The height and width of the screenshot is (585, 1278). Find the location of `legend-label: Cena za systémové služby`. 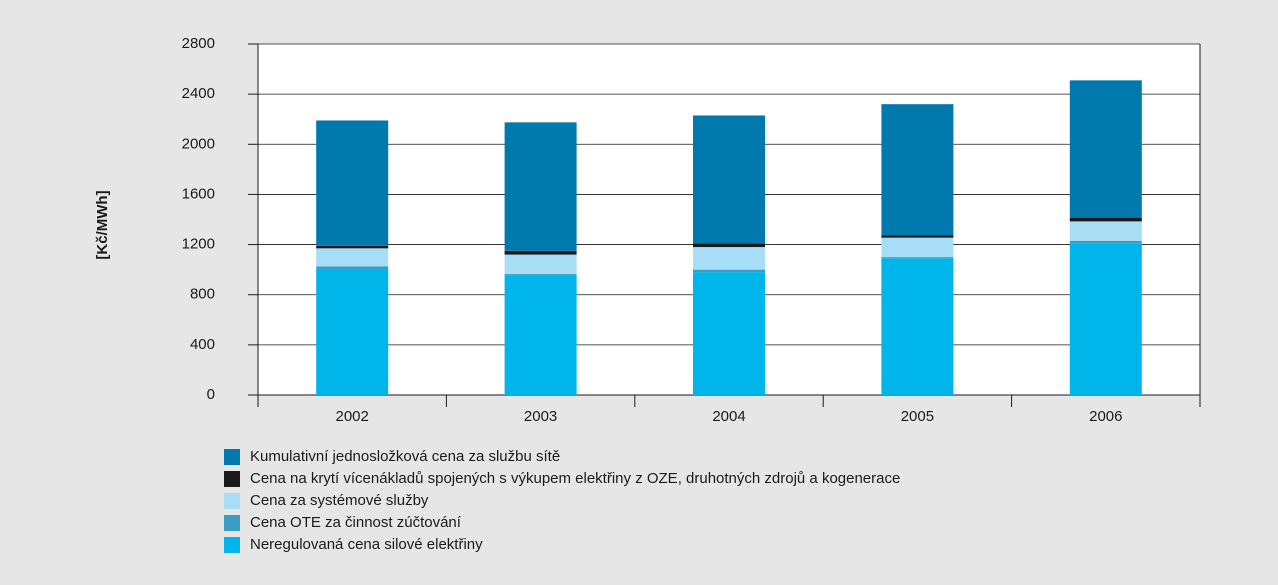

legend-label: Cena za systémové služby is located at coordinates (339, 500).